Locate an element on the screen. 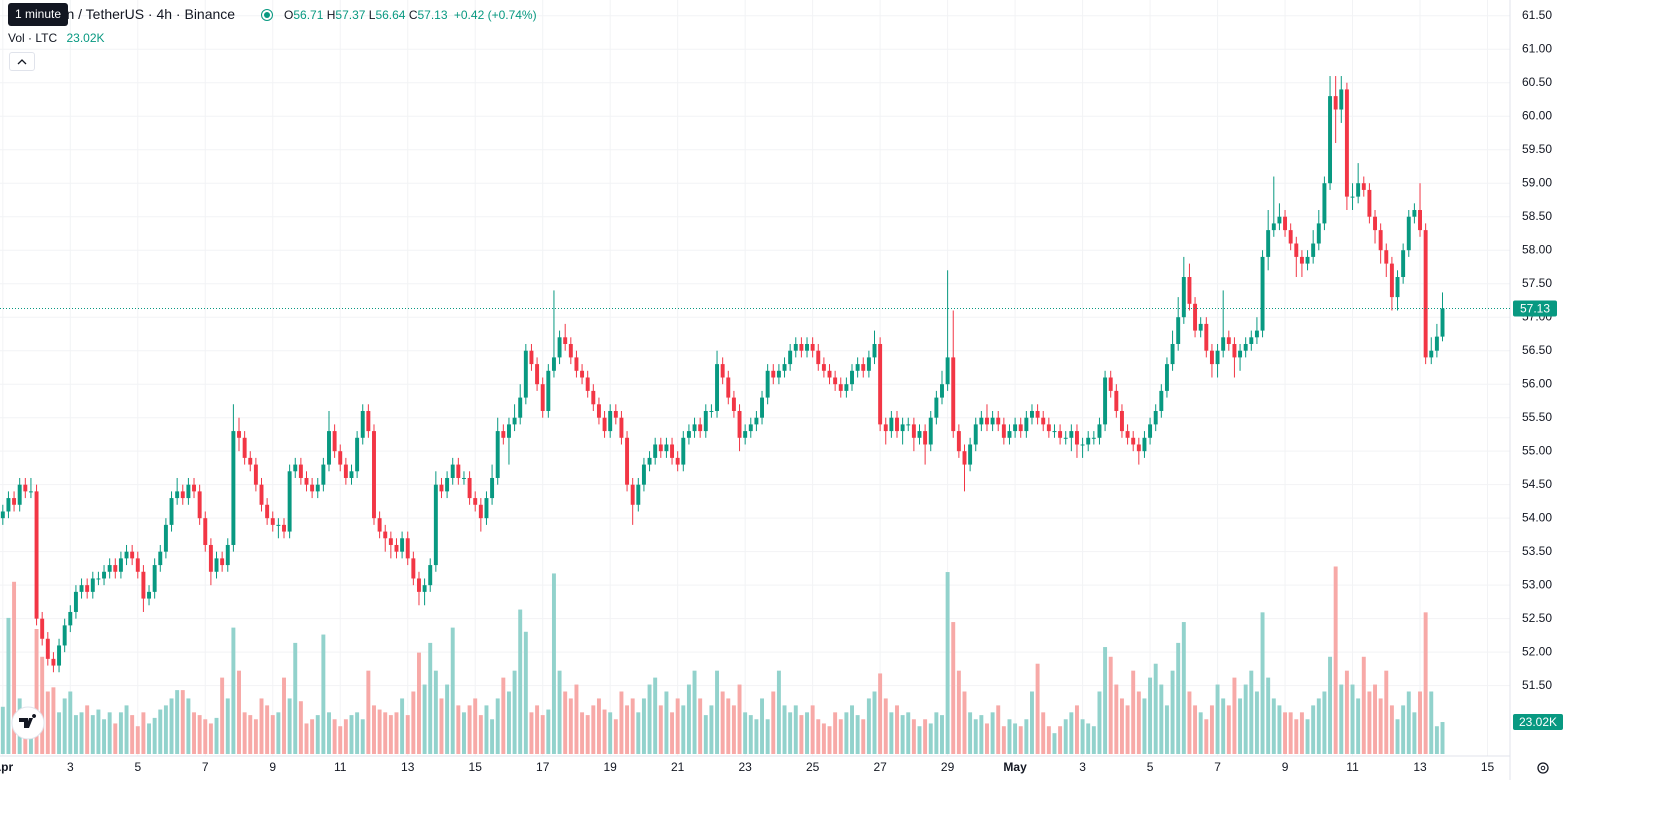 This screenshot has height=835, width=1678. gear-center is located at coordinates (1543, 768).